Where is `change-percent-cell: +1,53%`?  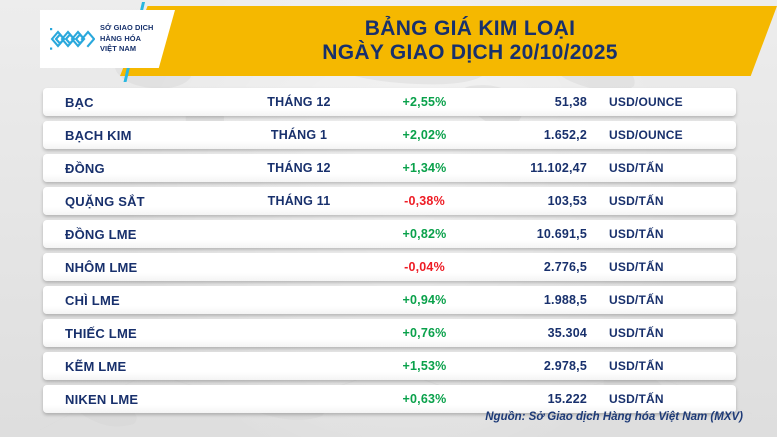
change-percent-cell: +1,53% is located at coordinates (424, 366).